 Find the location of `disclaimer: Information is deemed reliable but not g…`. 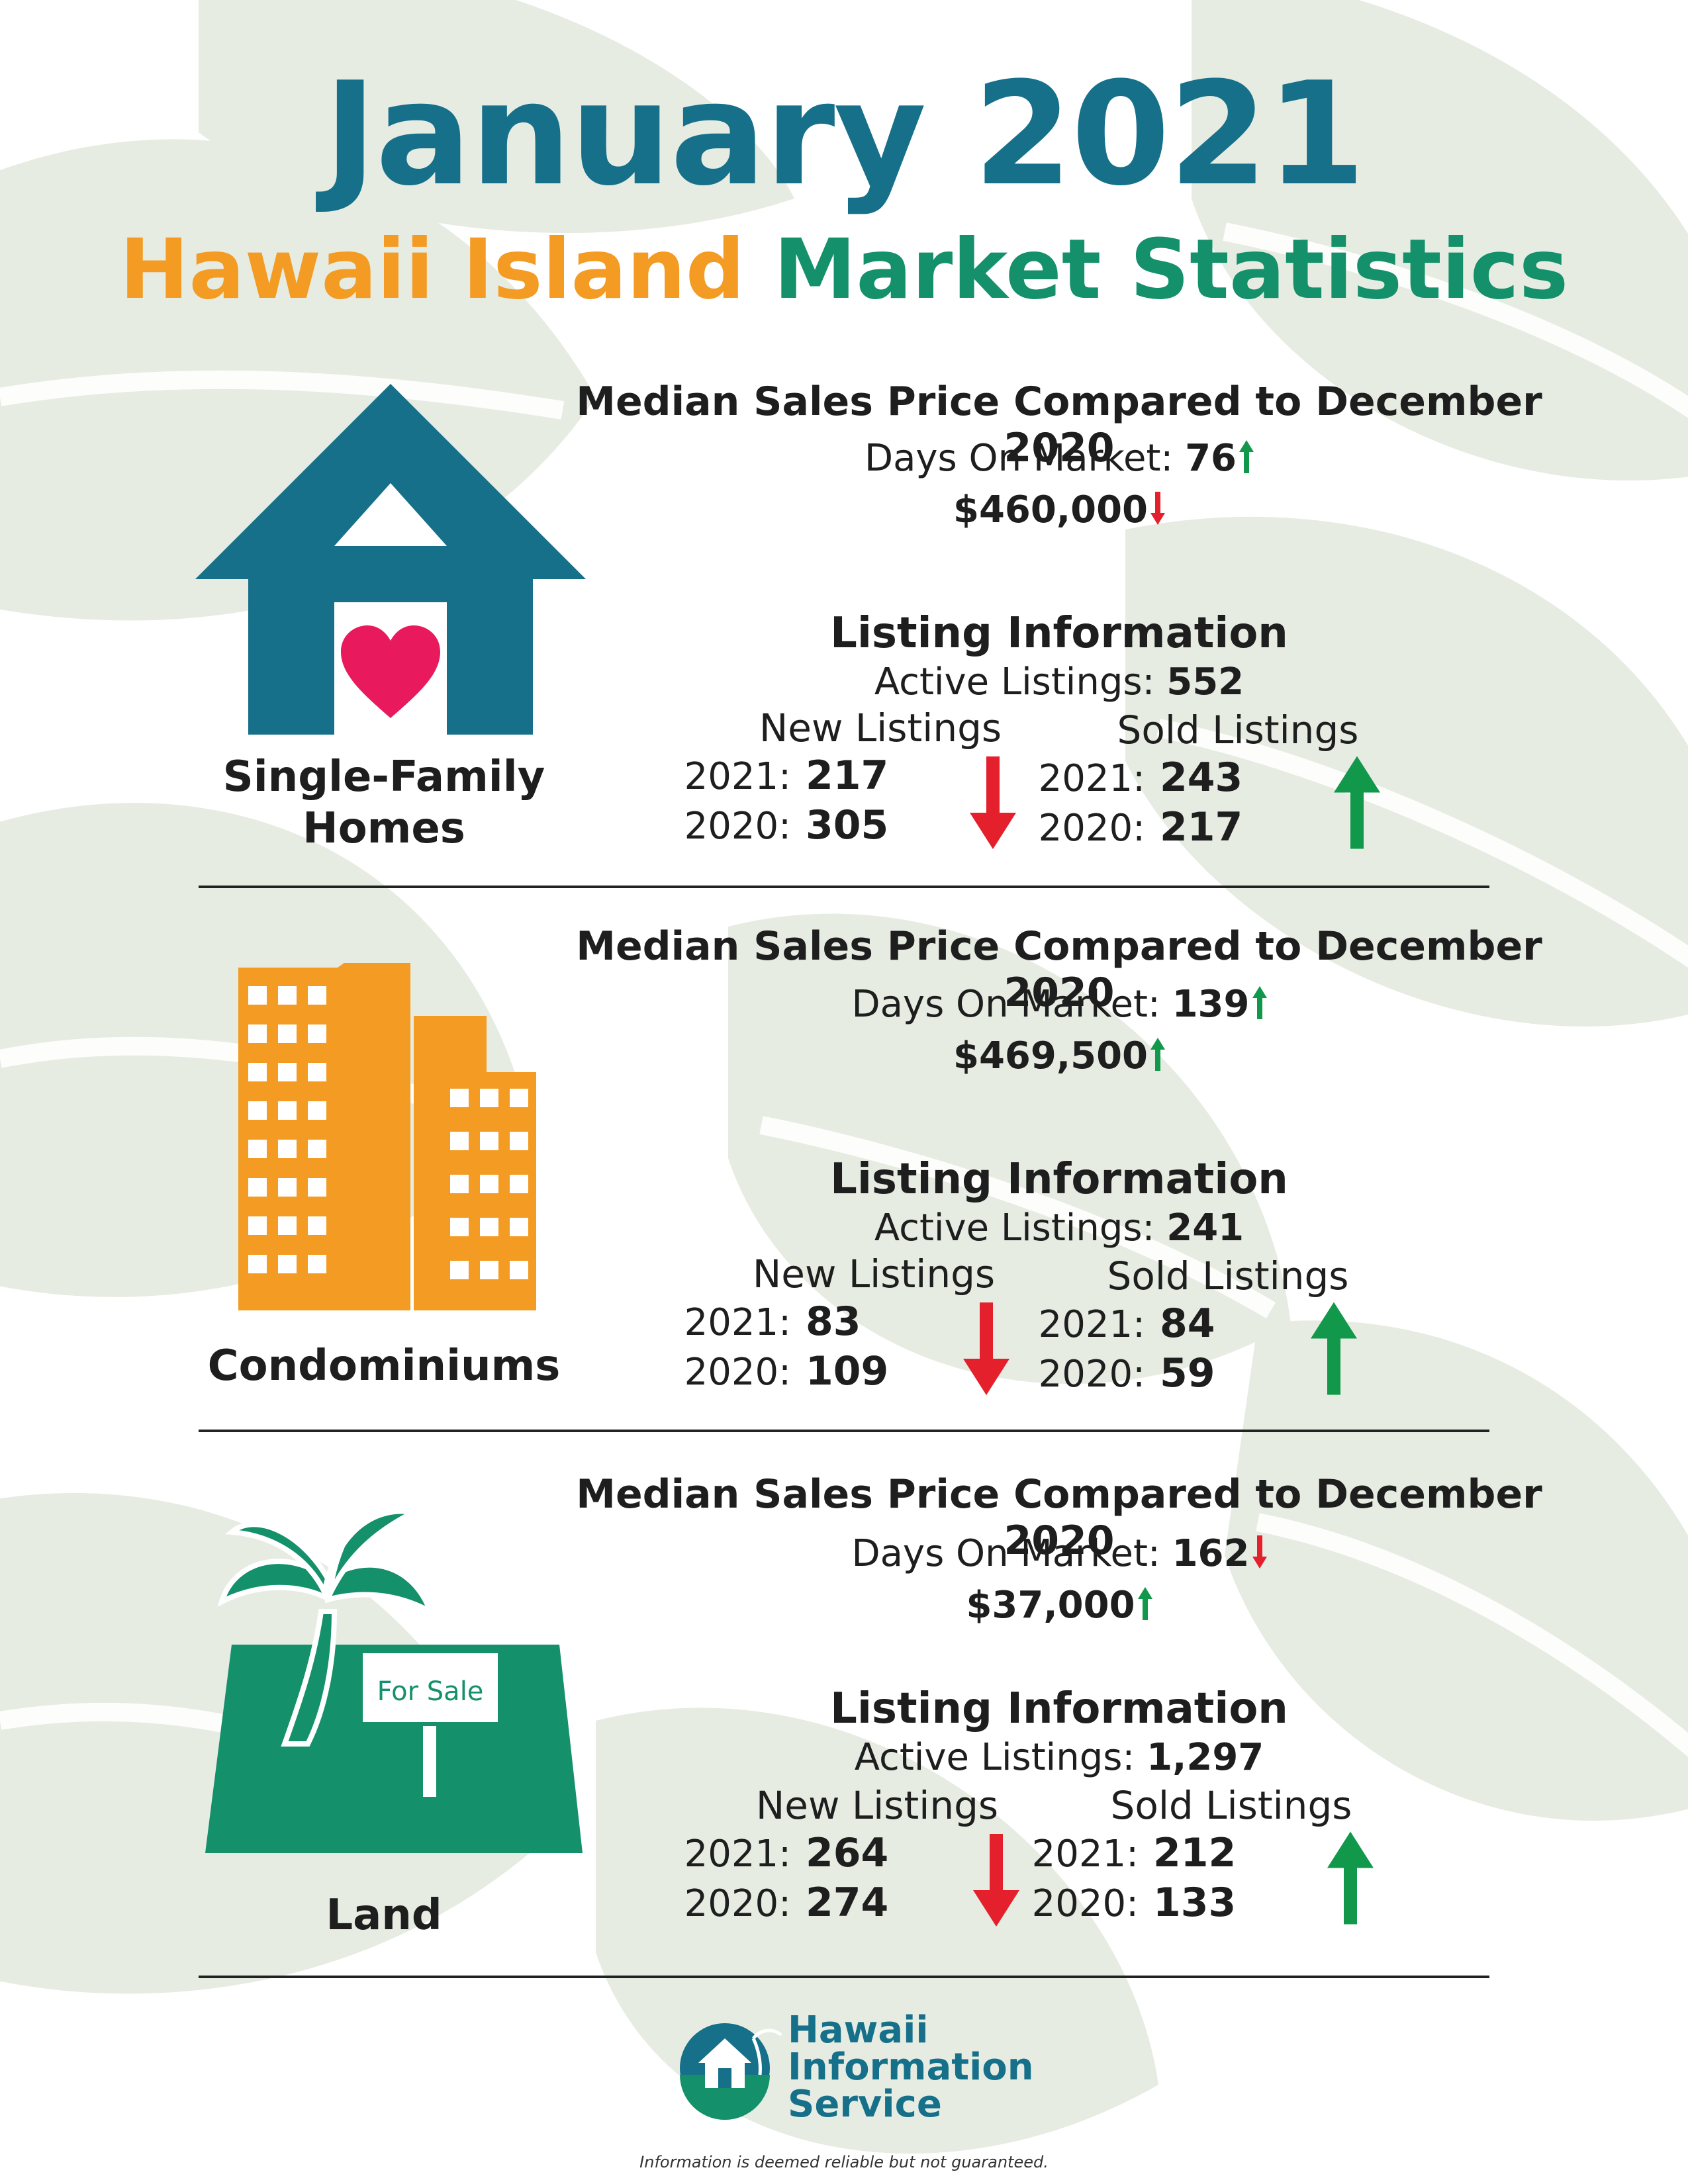

disclaimer: Information is deemed reliable but not g… is located at coordinates (844, 2162).